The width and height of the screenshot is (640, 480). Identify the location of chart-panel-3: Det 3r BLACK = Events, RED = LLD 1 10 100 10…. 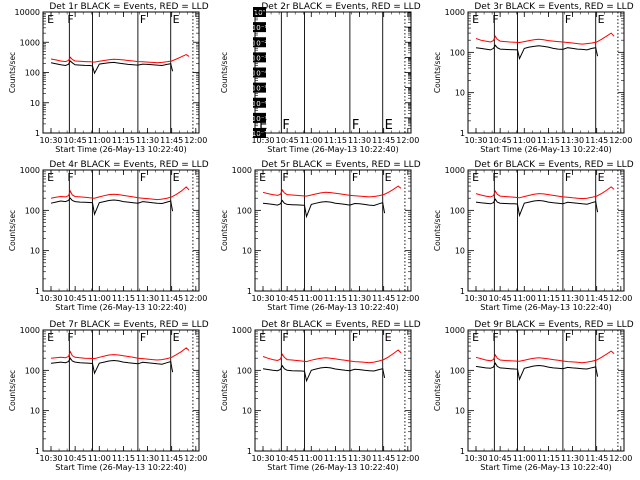
(533, 78).